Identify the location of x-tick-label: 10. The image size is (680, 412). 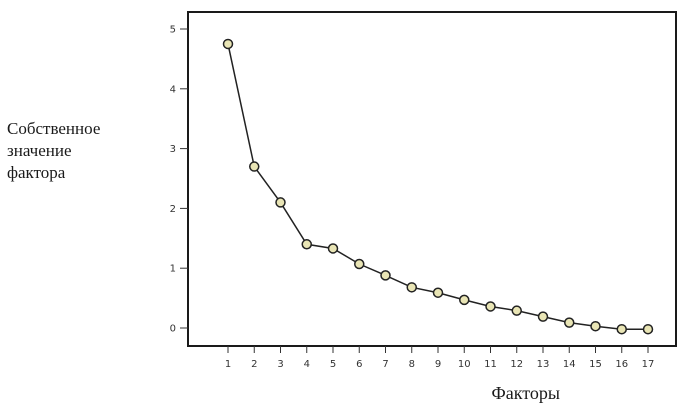
(464, 364).